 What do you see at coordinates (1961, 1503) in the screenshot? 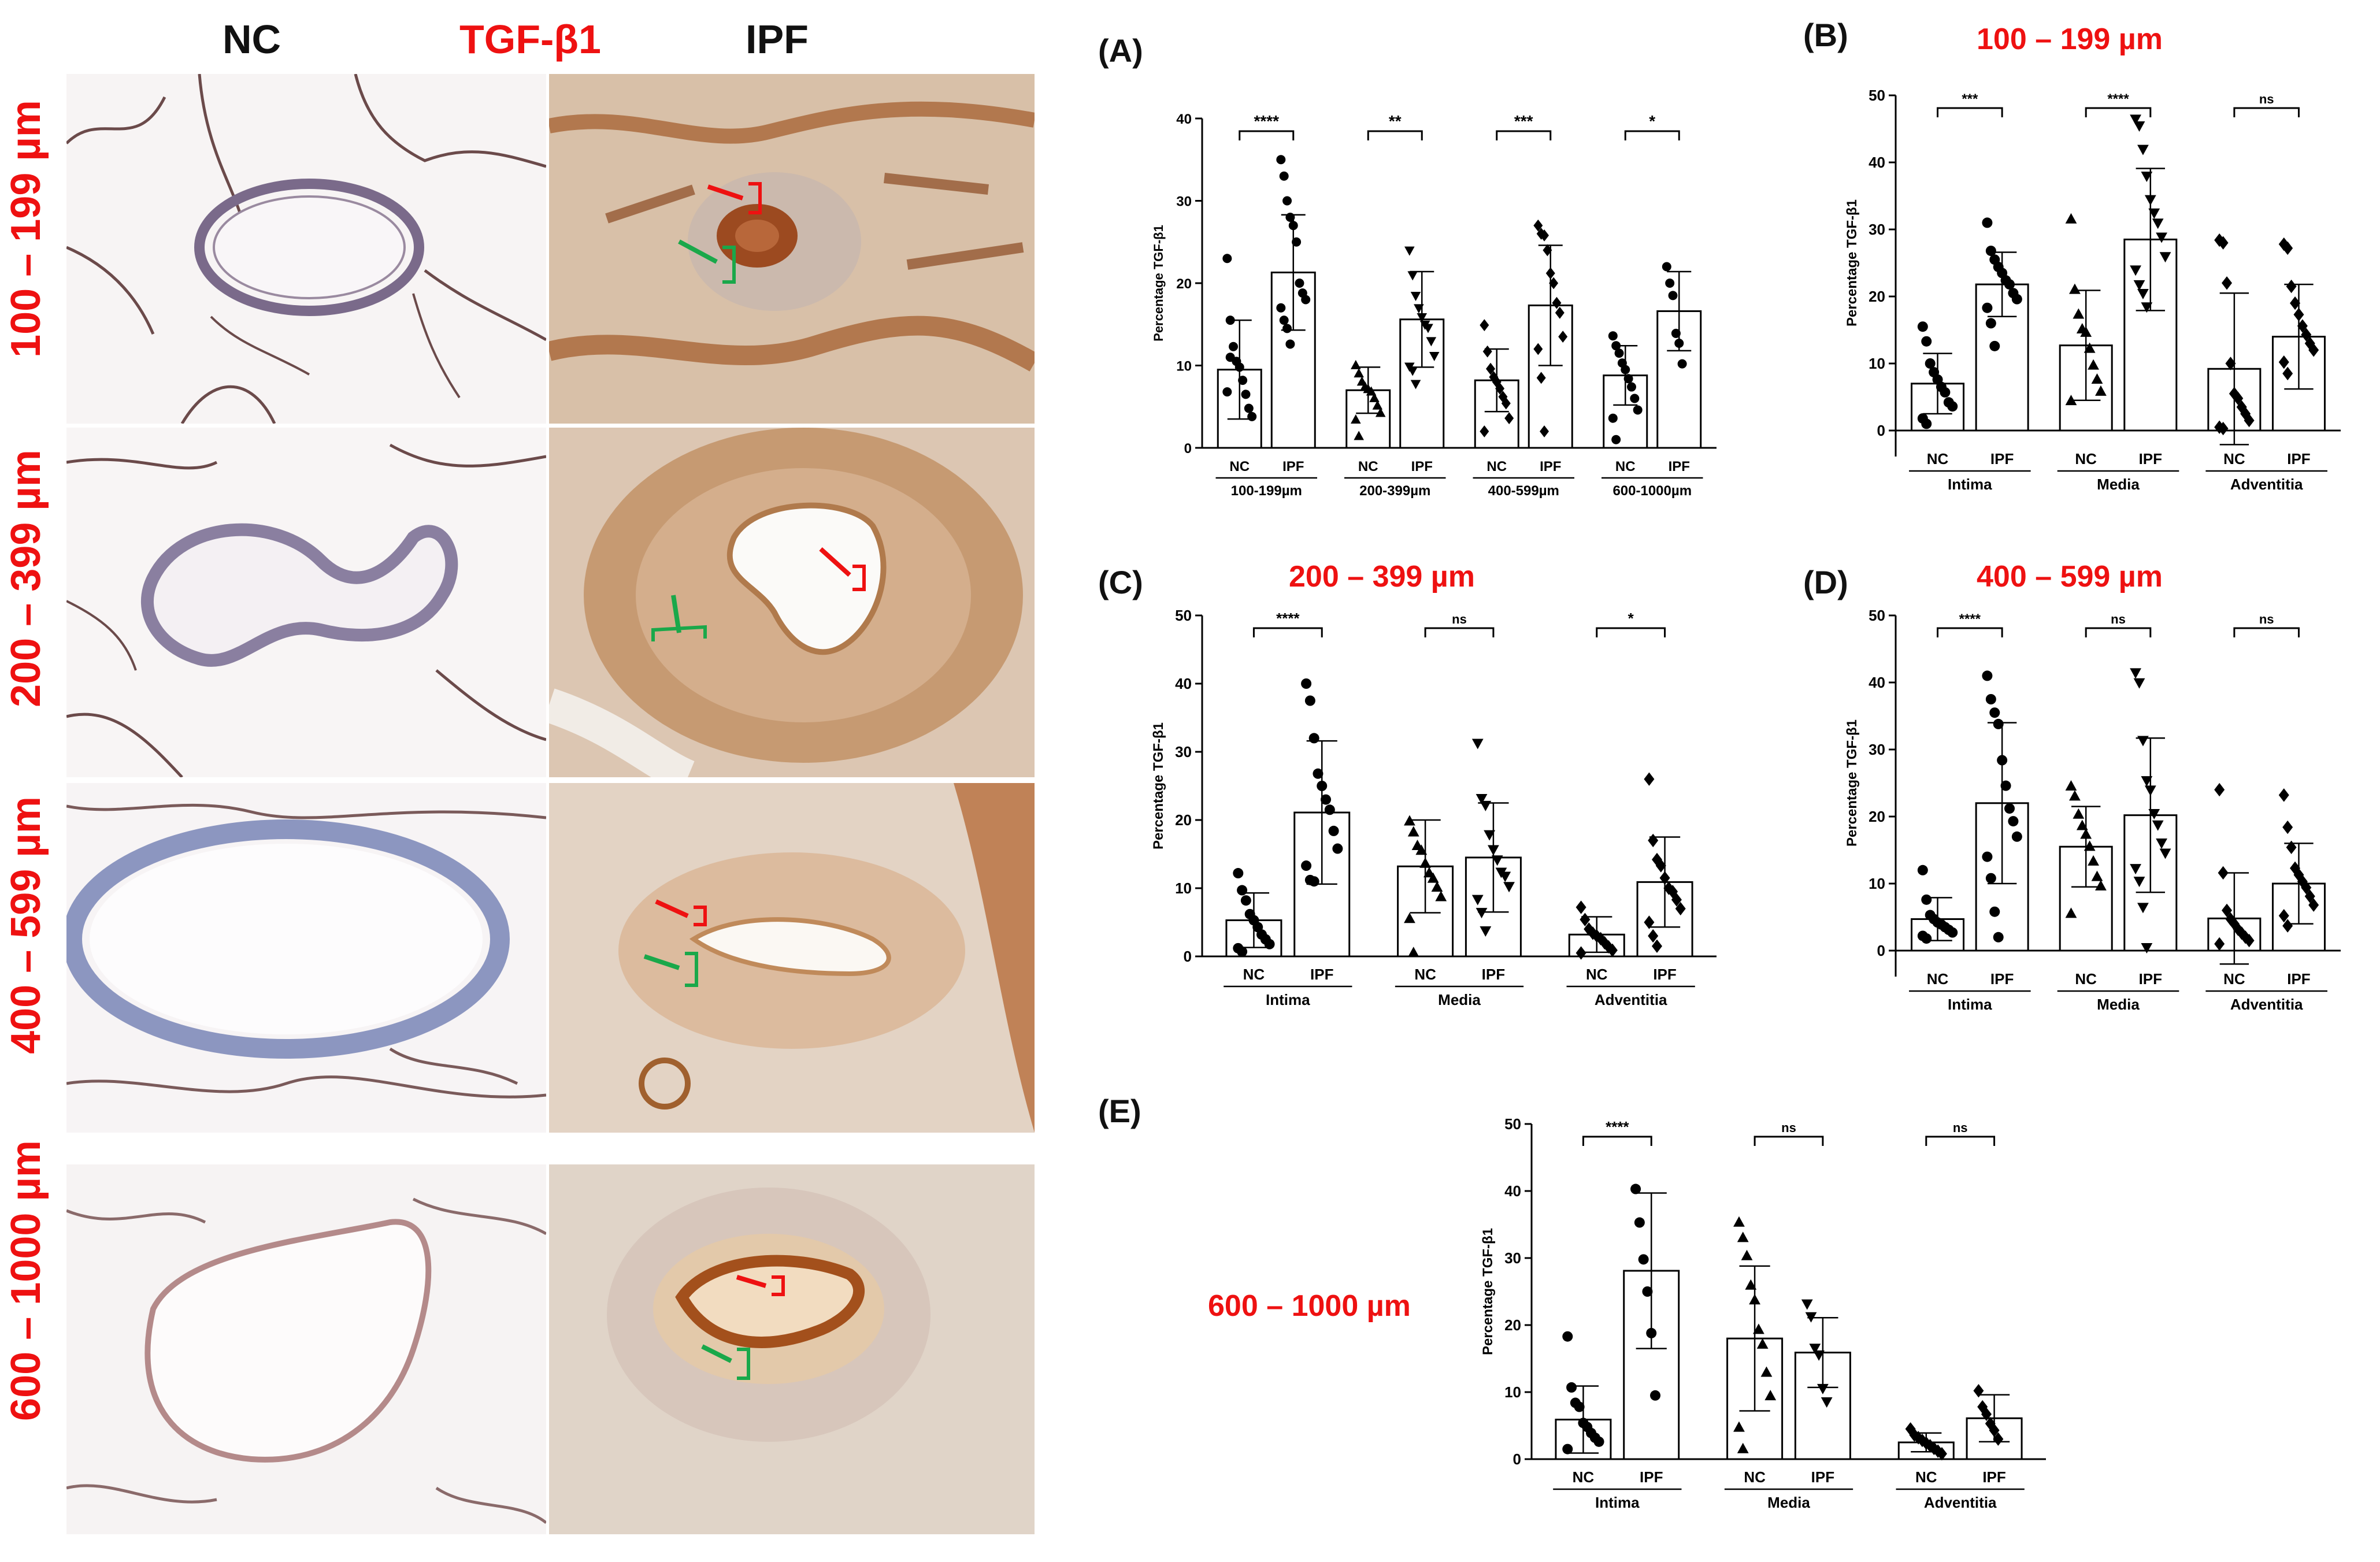
I see `group-label: Adventitia` at bounding box center [1961, 1503].